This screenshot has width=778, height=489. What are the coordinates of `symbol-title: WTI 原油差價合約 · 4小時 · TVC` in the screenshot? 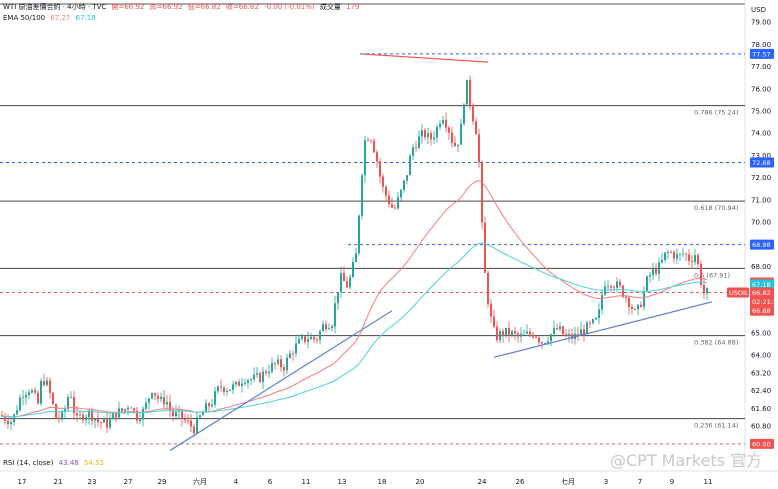 It's located at (55, 7).